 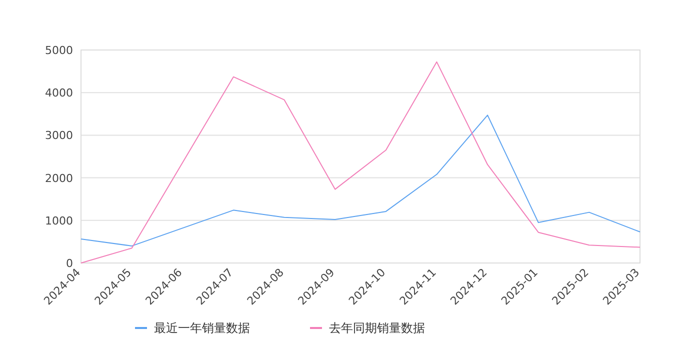 I want to click on y-tick-label: 0, so click(x=69, y=263).